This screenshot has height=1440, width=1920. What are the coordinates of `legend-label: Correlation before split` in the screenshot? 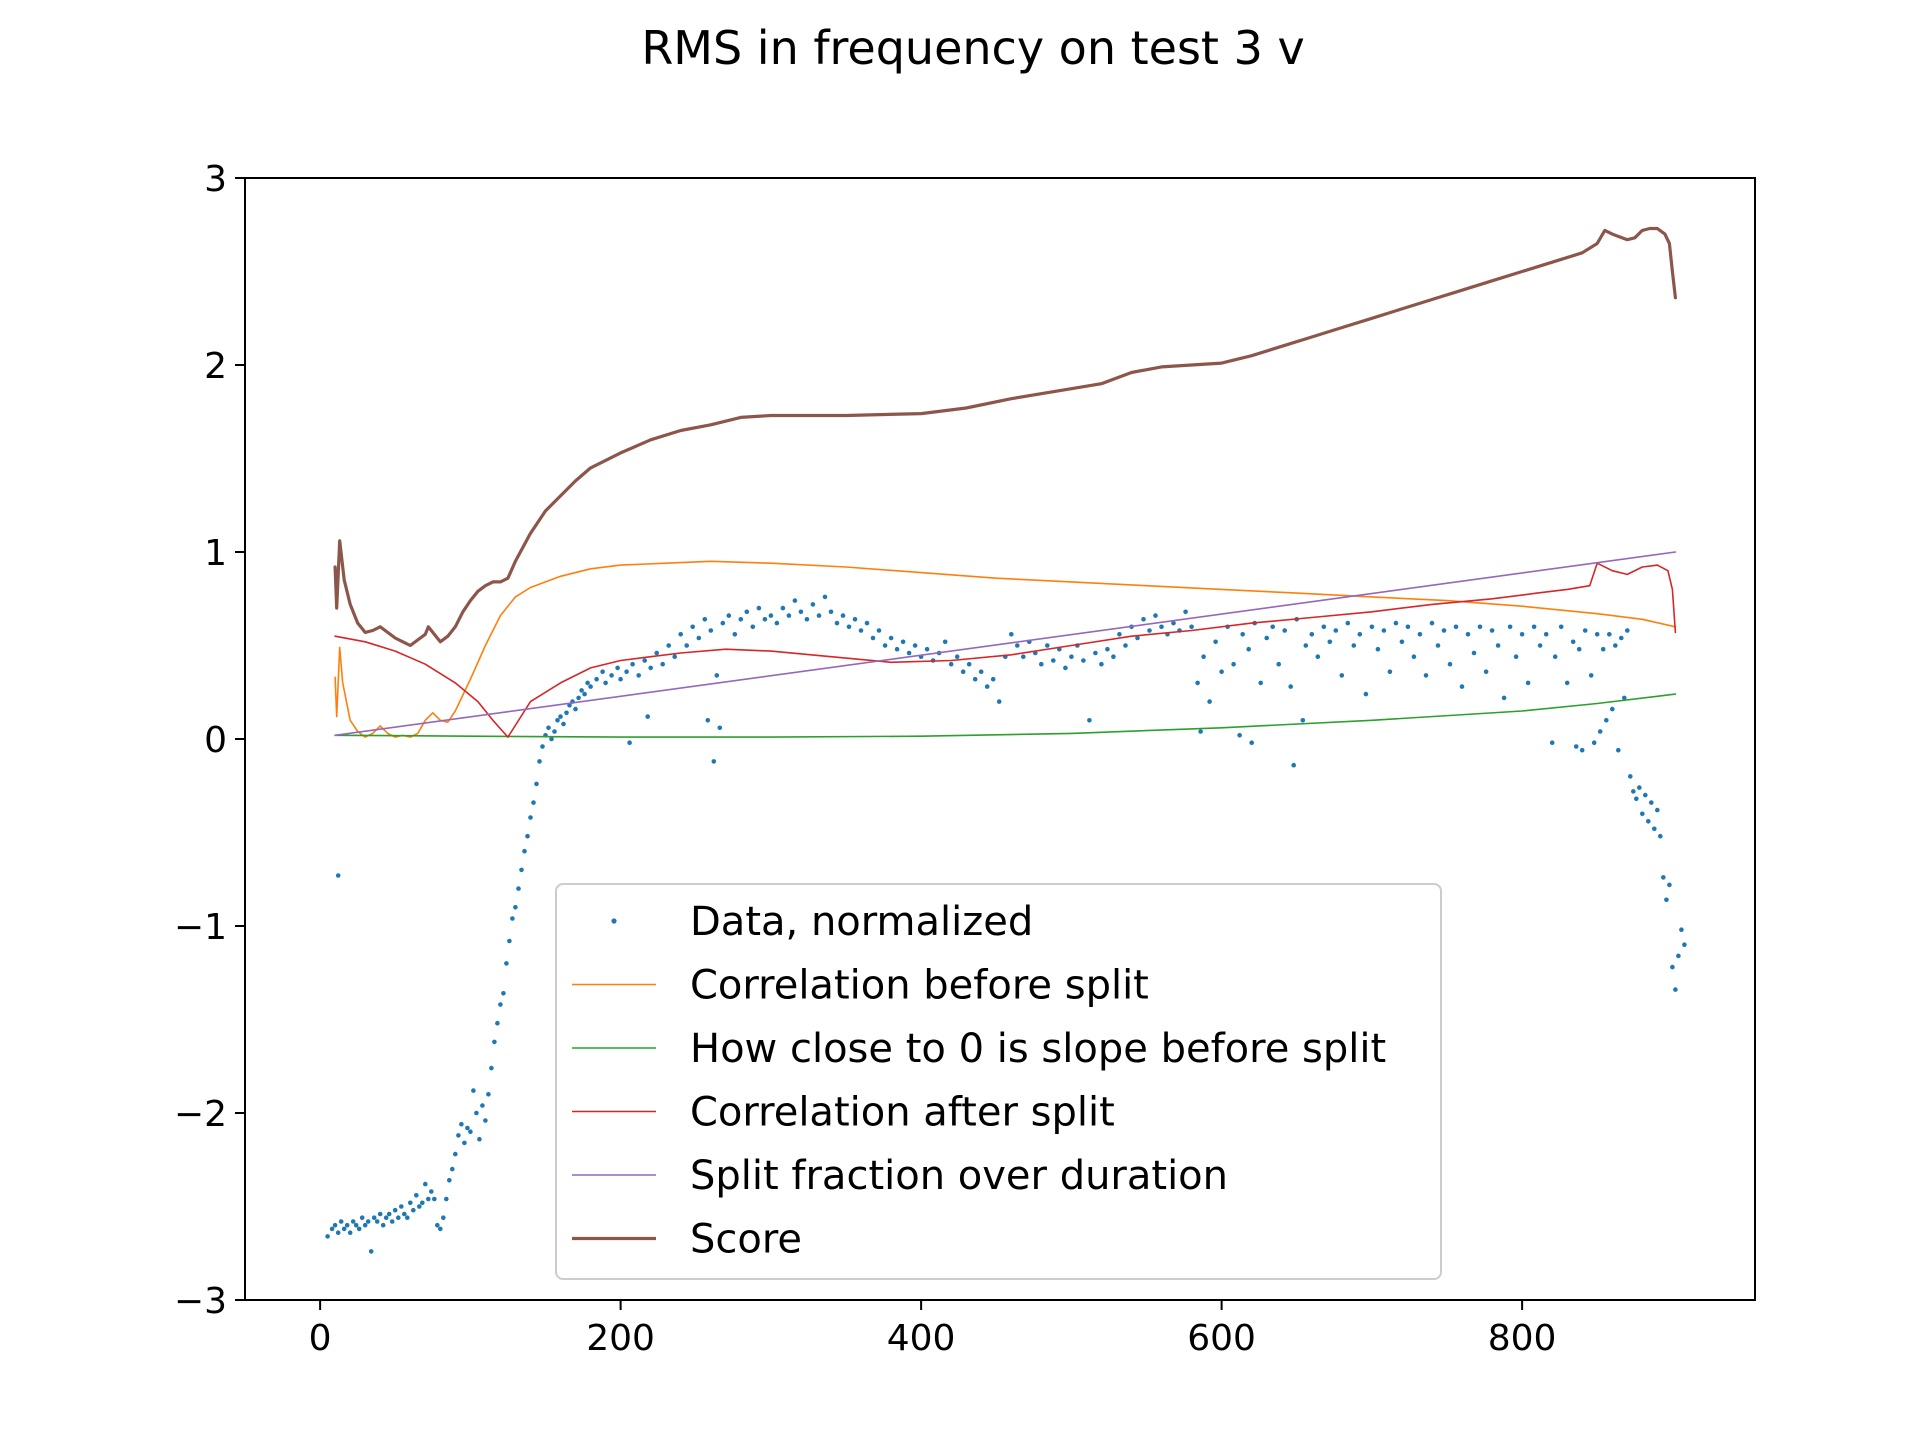 It's located at (919, 986).